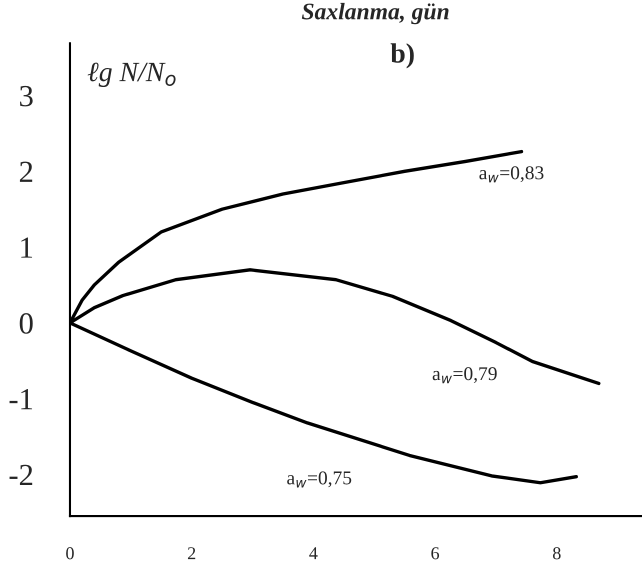 The width and height of the screenshot is (642, 569). What do you see at coordinates (319, 479) in the screenshot?
I see `series-label: a$_{w}$=0,75` at bounding box center [319, 479].